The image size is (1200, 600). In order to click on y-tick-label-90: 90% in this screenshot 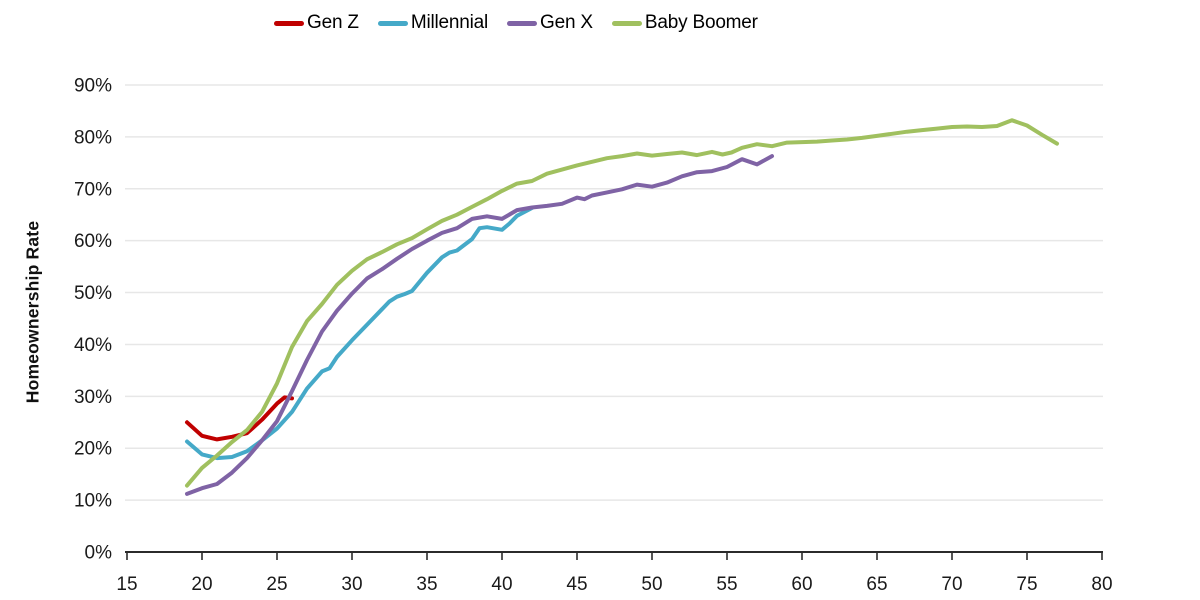, I will do `click(93, 86)`.